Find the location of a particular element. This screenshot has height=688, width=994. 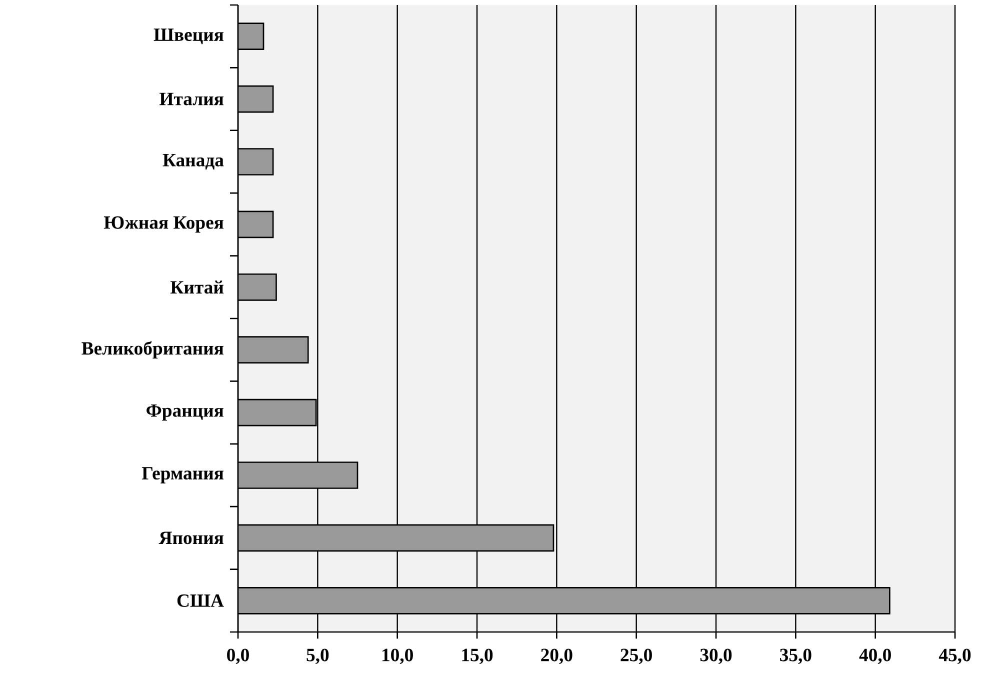

x-tick-label: 25,0 is located at coordinates (636, 656).